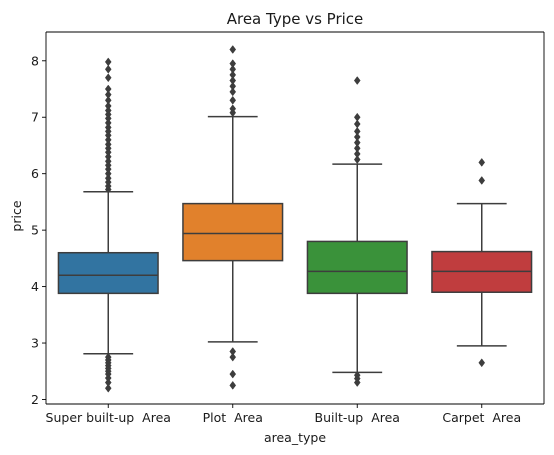 The height and width of the screenshot is (455, 554). I want to click on y-tick-label: 7, so click(35, 117).